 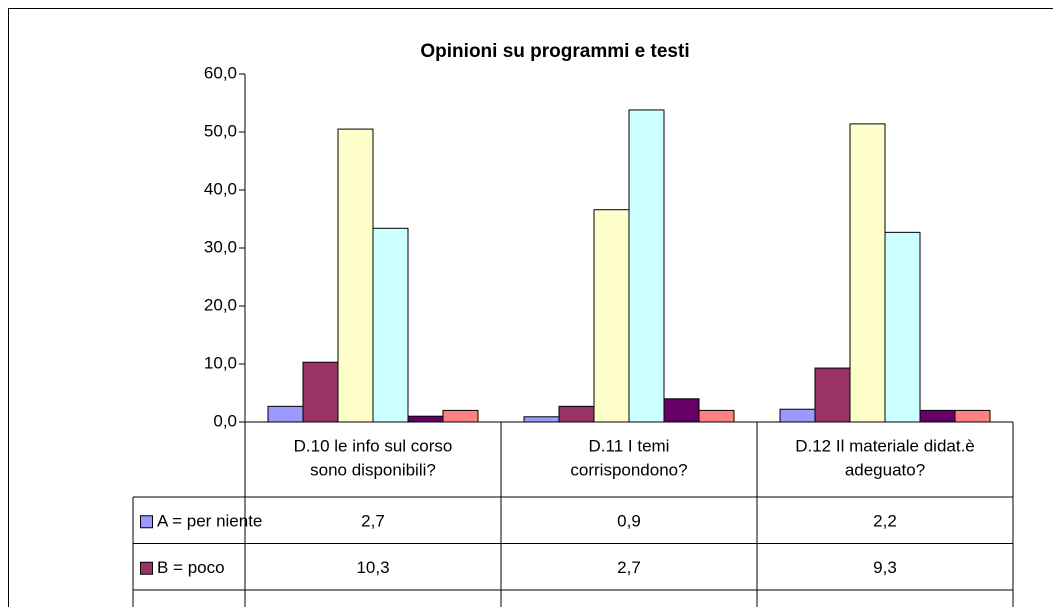 I want to click on x-tick-label: D.11 I temi corrispondono?, so click(x=628, y=458).